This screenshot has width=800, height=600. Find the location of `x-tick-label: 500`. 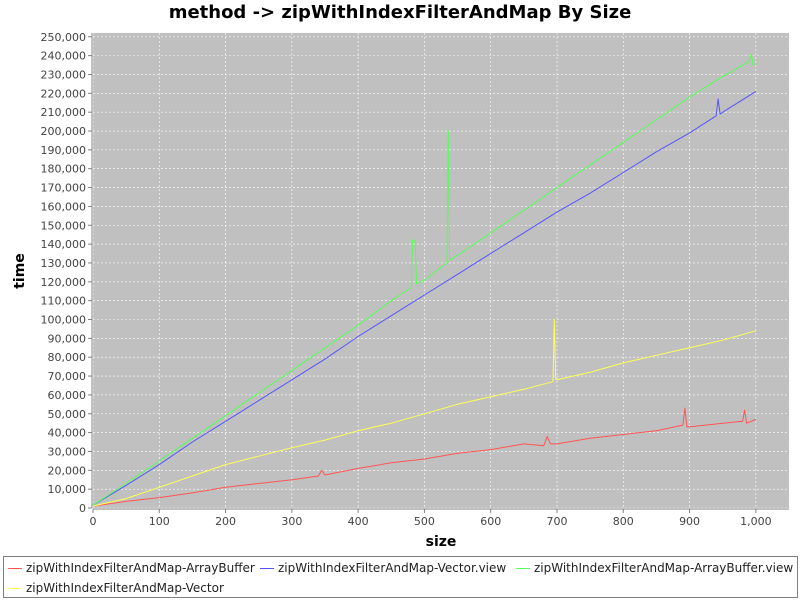

x-tick-label: 500 is located at coordinates (424, 521).